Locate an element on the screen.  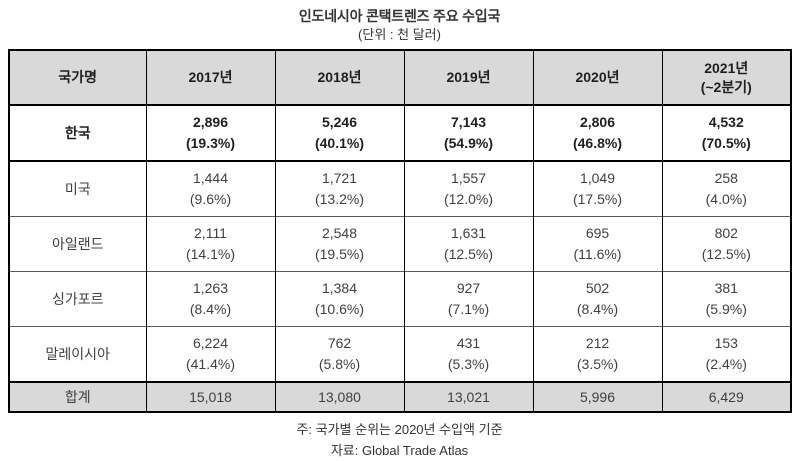
value-cell: 1,557 (12.0%) is located at coordinates (468, 189).